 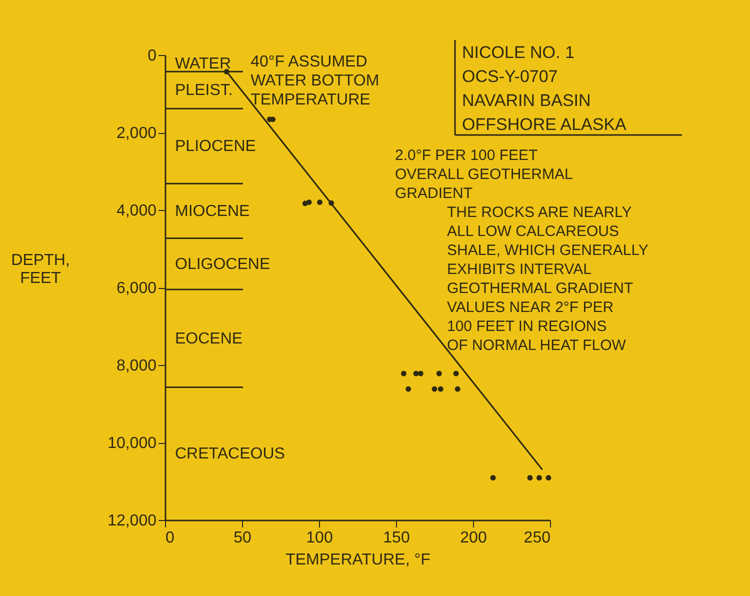 I want to click on x-tick-label: 50, so click(x=243, y=538).